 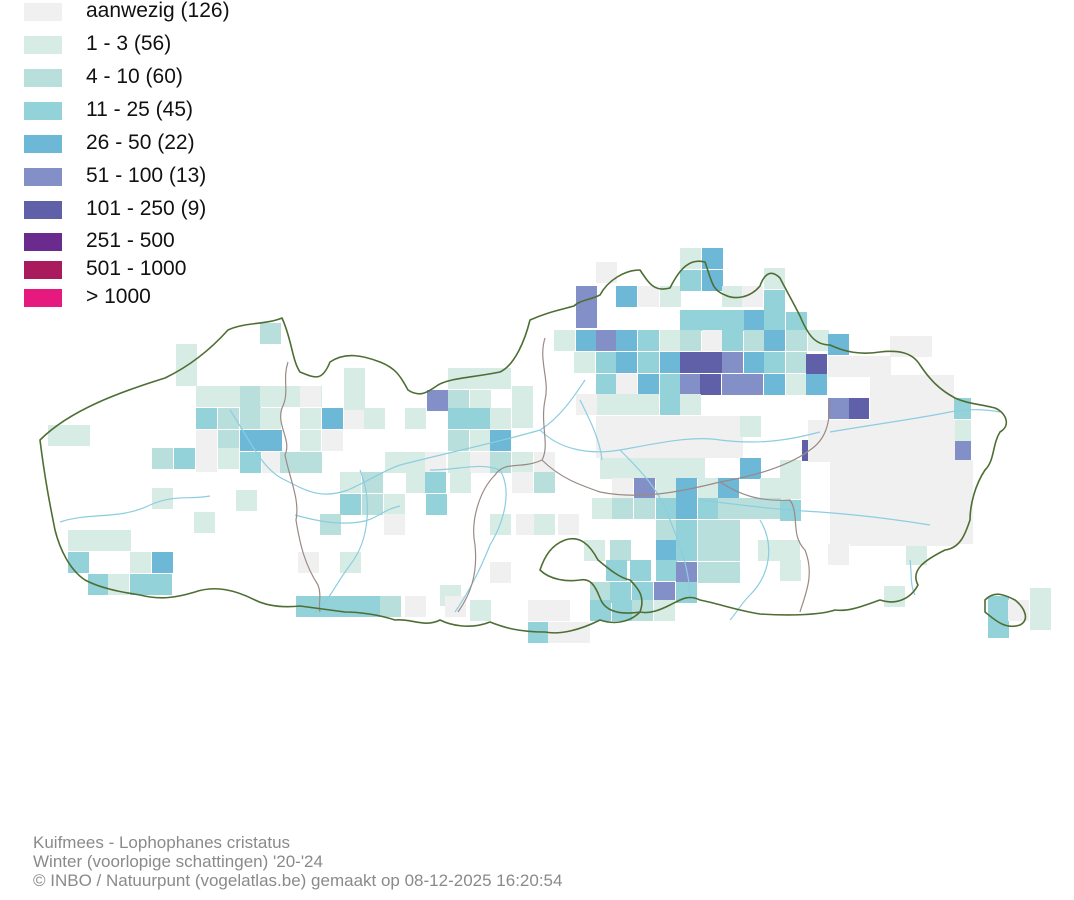 I want to click on legend-label: 51 - 100 (13), so click(x=146, y=175).